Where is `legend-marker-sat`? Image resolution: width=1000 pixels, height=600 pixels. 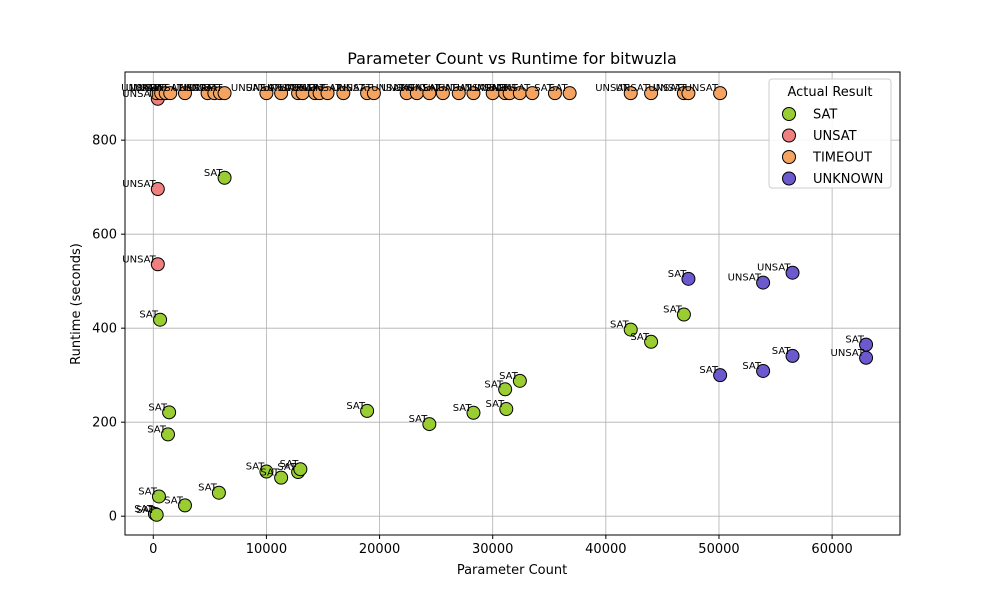 legend-marker-sat is located at coordinates (789, 114).